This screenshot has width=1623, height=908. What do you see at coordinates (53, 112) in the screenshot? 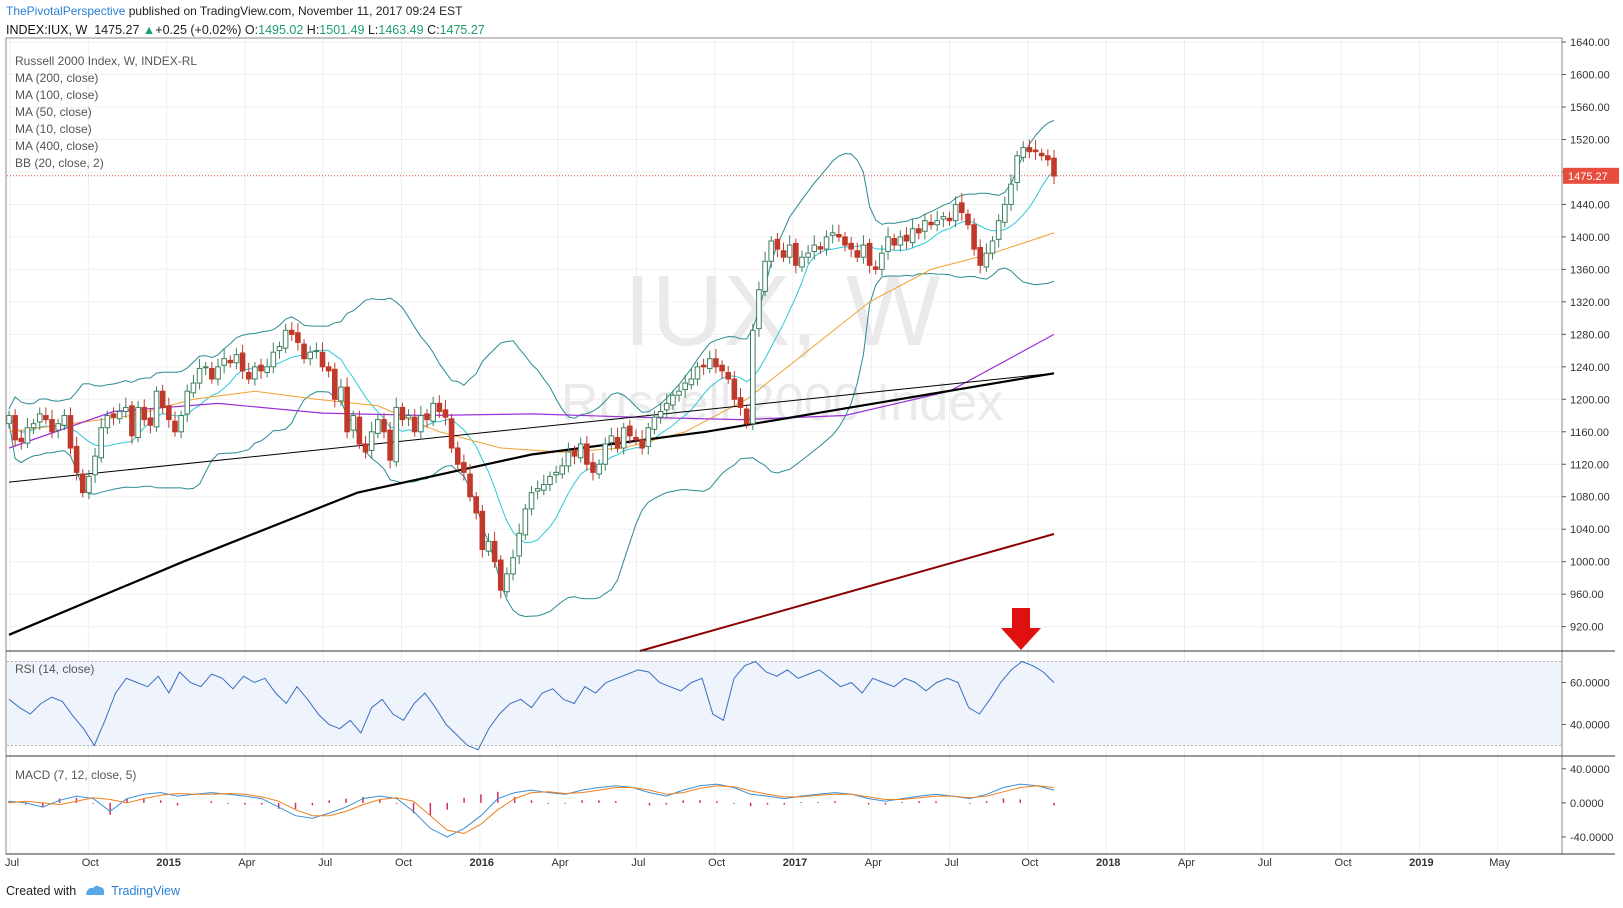
I see `legend-ma50: MA (50, close)` at bounding box center [53, 112].